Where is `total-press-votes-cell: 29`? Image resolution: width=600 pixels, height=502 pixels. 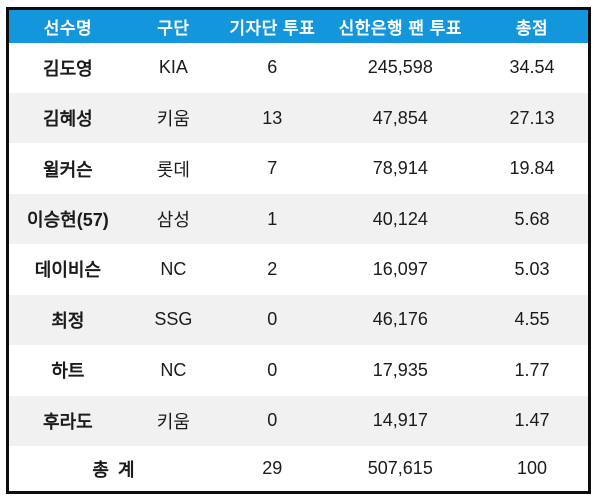
total-press-votes-cell: 29 is located at coordinates (272, 468).